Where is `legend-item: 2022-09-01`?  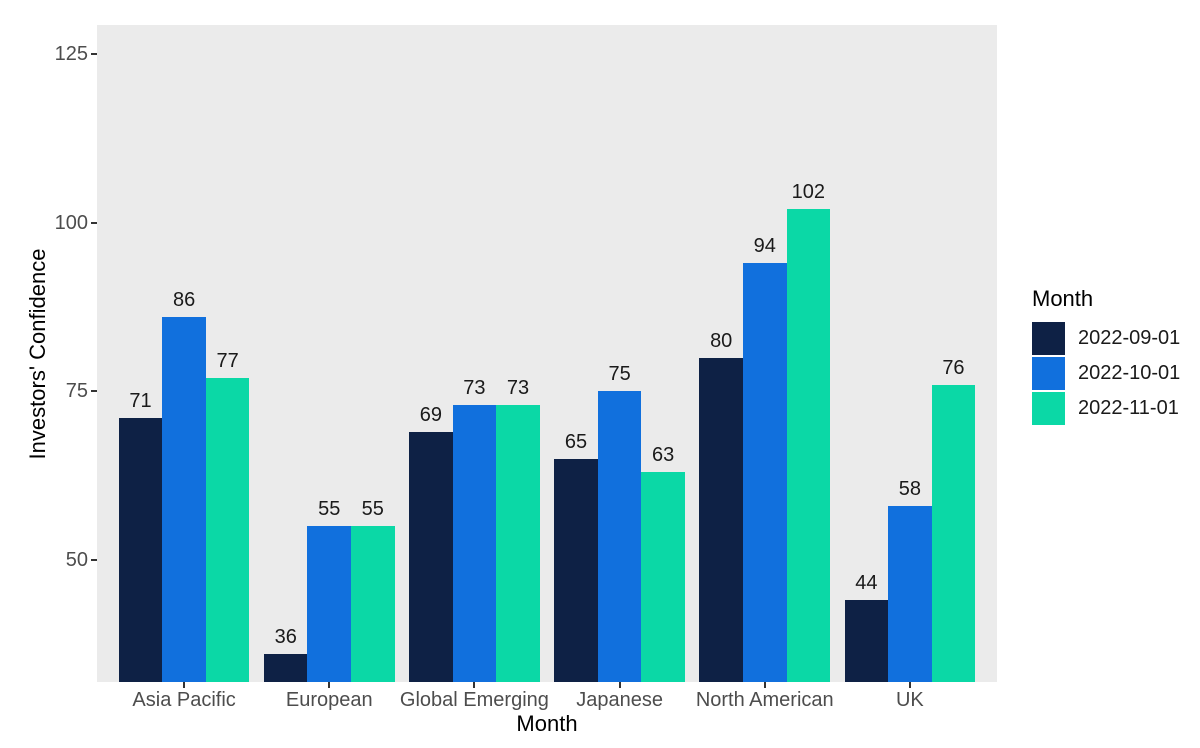 legend-item: 2022-09-01 is located at coordinates (1106, 338).